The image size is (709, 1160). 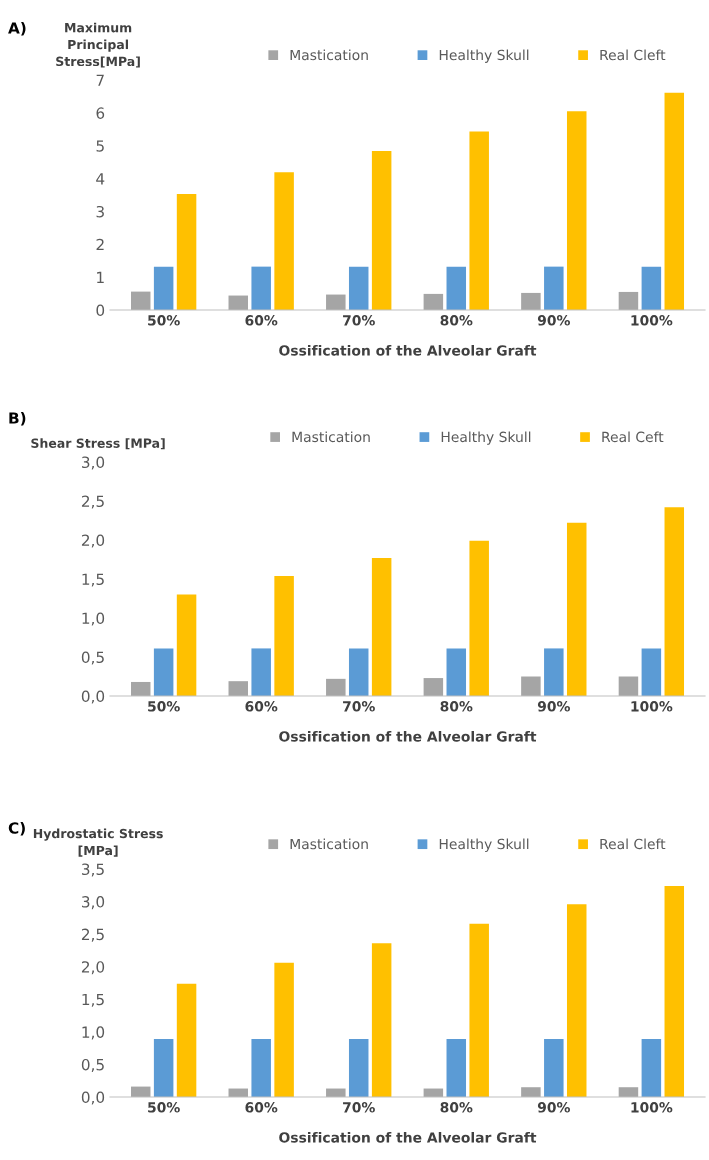 I want to click on text: C), so click(x=16, y=829).